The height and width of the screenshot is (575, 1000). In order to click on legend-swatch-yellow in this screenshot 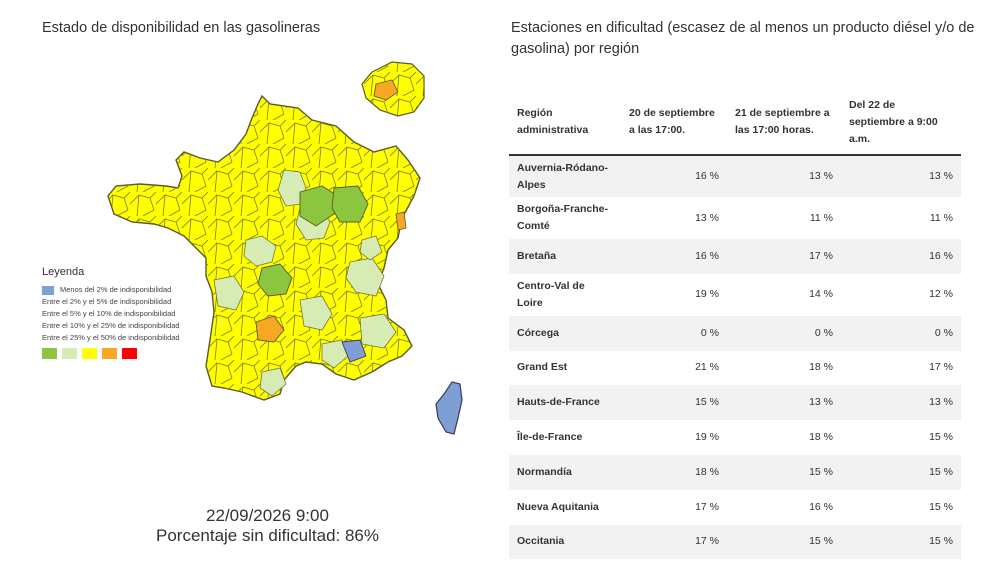, I will do `click(89, 353)`.